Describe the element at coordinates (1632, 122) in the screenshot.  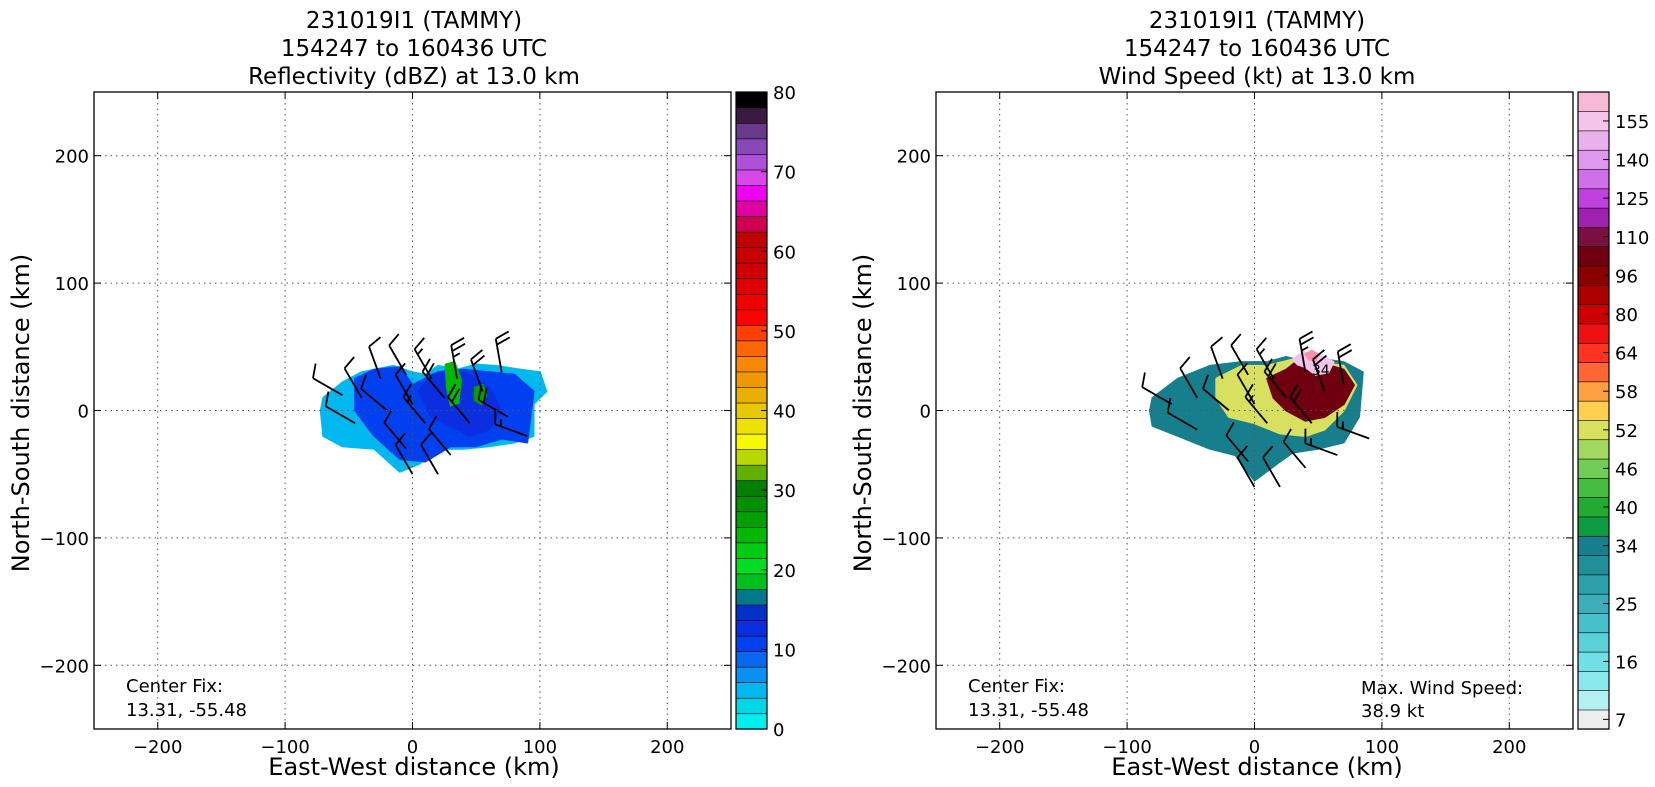
I see `wind-colorbar-tick-label: 155` at that location.